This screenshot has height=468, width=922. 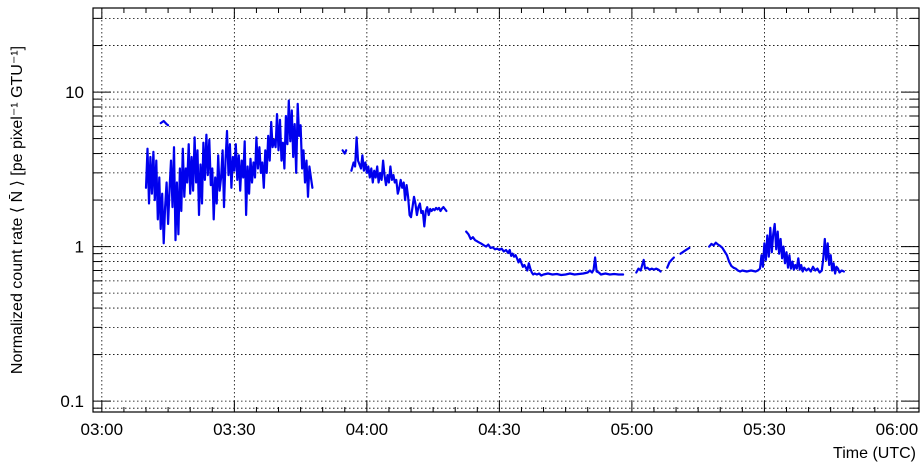 What do you see at coordinates (367, 429) in the screenshot?
I see `x-tick-label: 04:00` at bounding box center [367, 429].